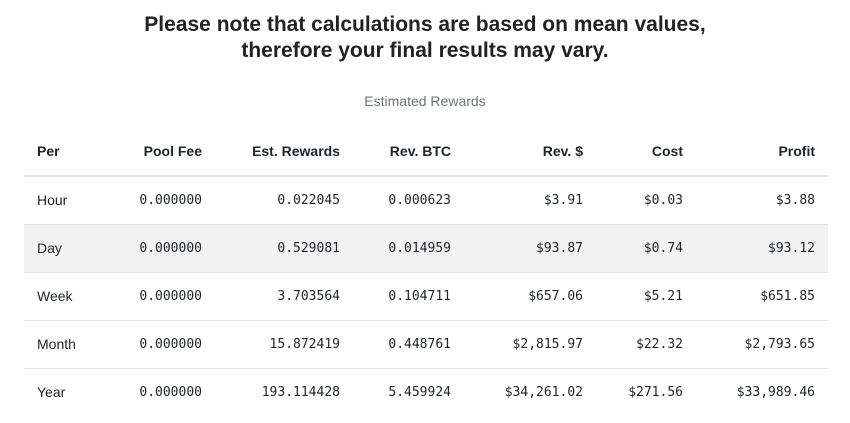 The width and height of the screenshot is (850, 423). What do you see at coordinates (67, 151) in the screenshot?
I see `header-per: Per` at bounding box center [67, 151].